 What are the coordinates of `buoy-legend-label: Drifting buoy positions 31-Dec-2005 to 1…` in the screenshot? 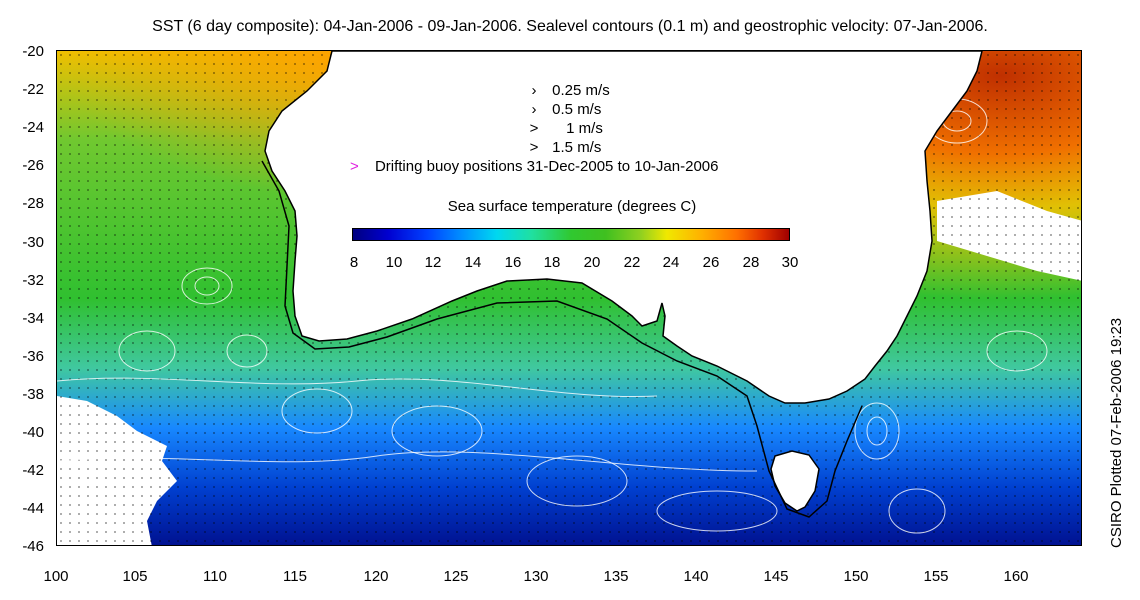 It's located at (546, 166).